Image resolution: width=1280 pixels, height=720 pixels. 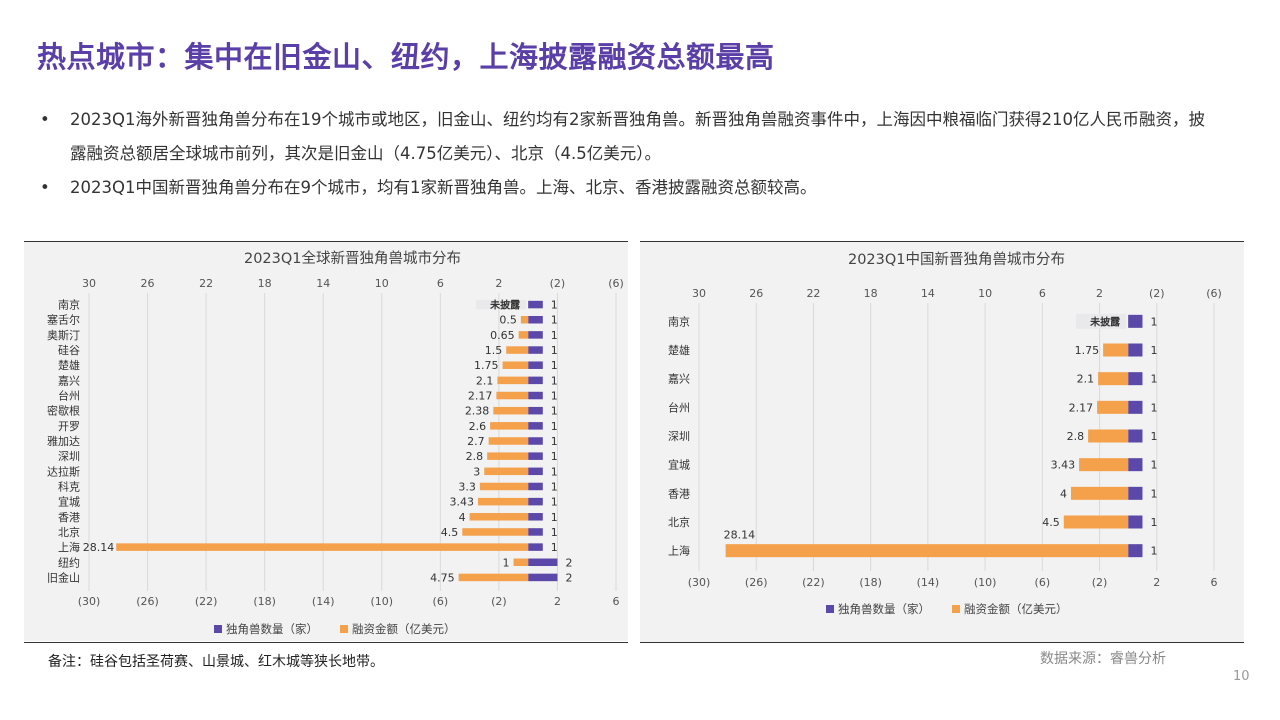 I want to click on amount-label: 28.14, so click(x=740, y=535).